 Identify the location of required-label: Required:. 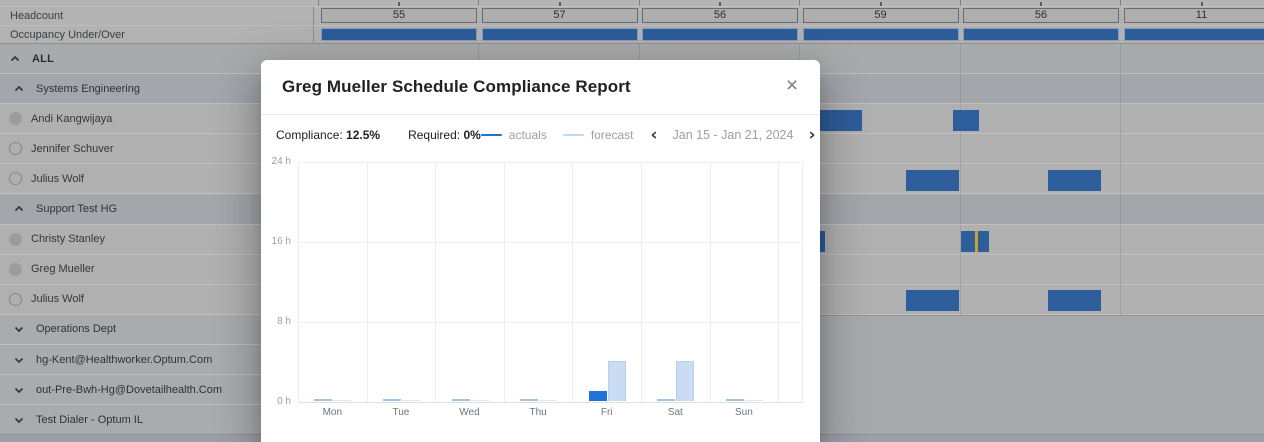
(434, 135).